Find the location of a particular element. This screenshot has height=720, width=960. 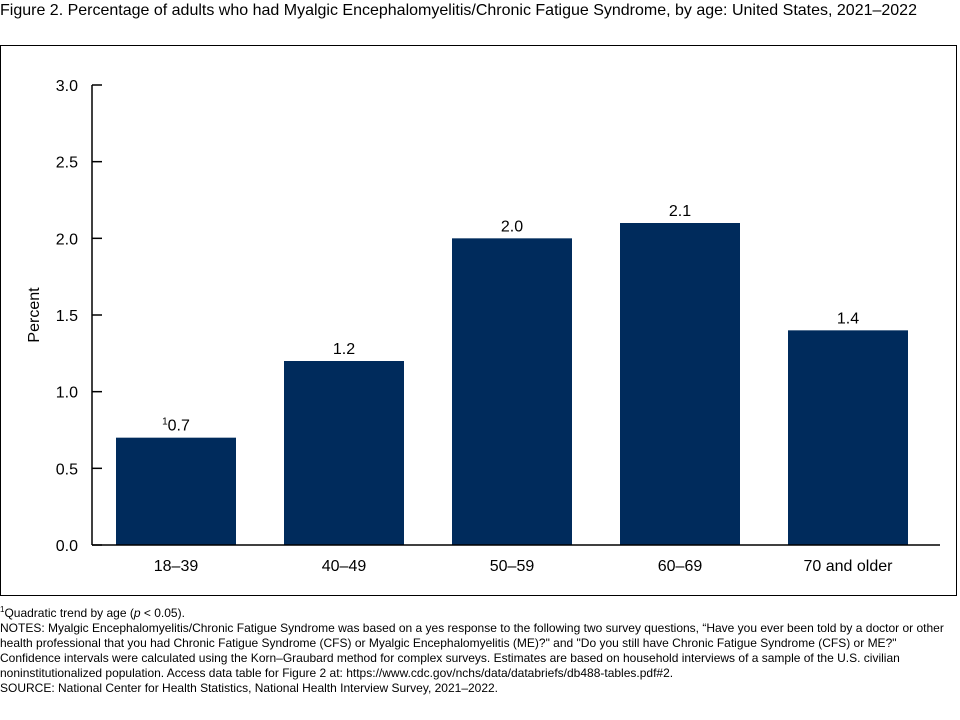

footnote-1-text-after: < 0.05). is located at coordinates (162, 613).